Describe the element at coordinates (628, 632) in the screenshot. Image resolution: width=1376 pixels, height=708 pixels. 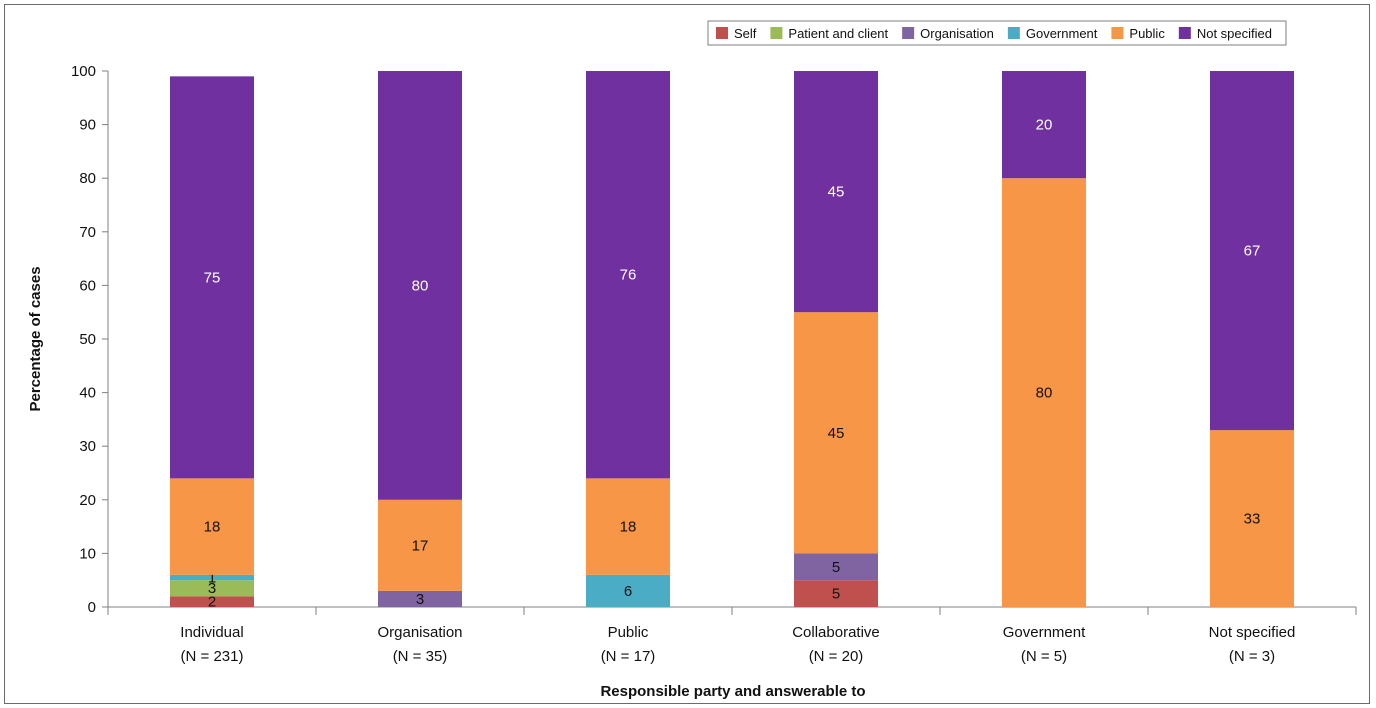
I see `category-label: Public` at that location.